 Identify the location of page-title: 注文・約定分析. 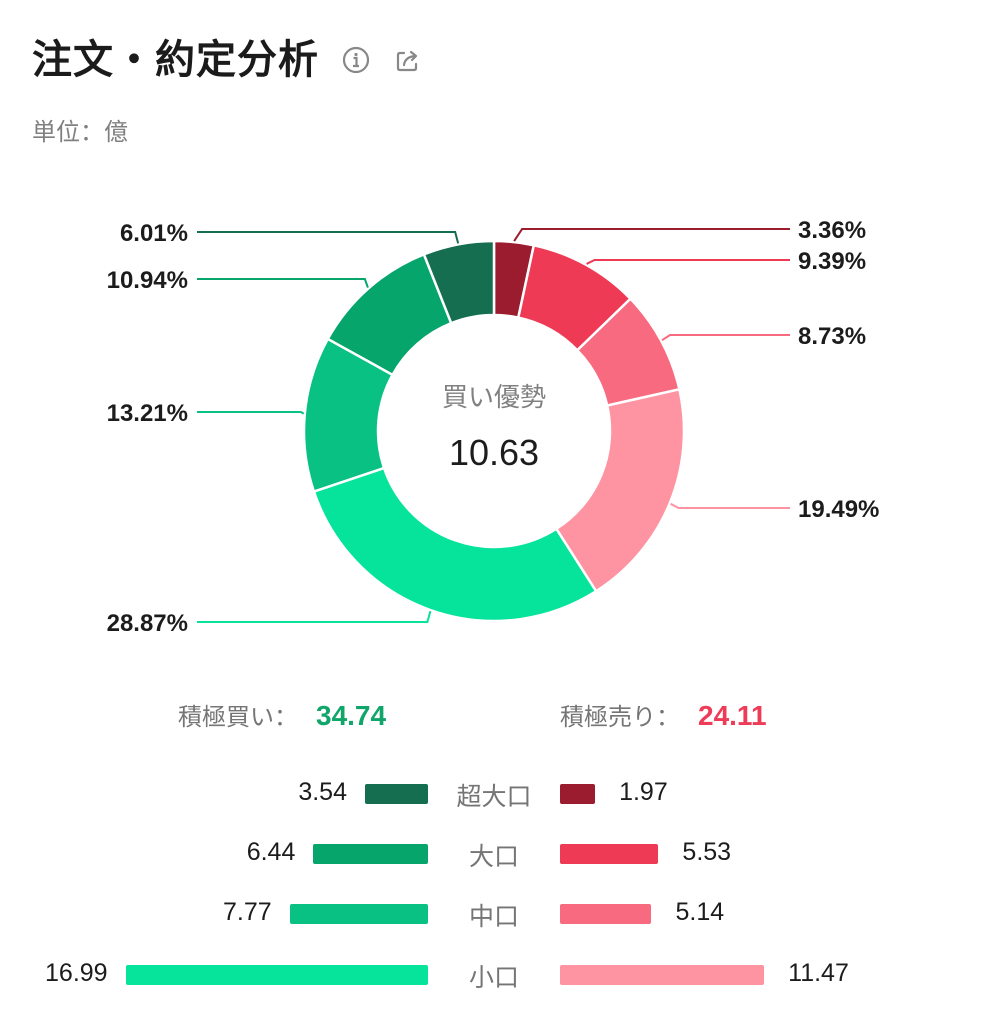
(175, 60).